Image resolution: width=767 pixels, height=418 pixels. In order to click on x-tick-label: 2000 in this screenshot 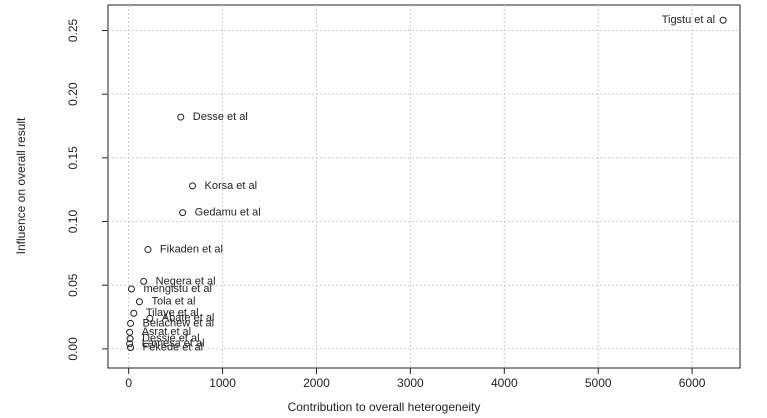, I will do `click(316, 383)`.